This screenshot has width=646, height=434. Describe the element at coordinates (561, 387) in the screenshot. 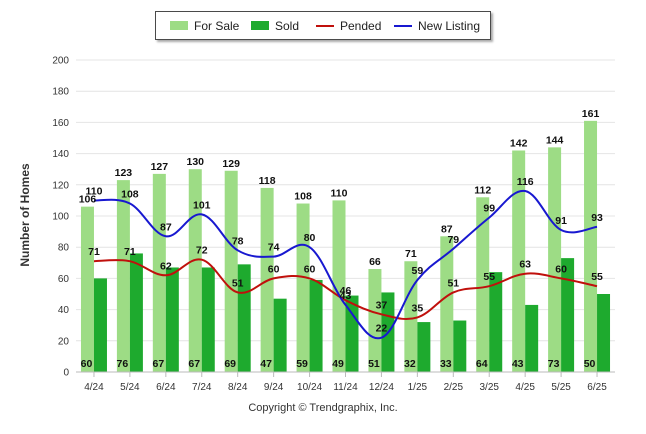

I see `x-tick-label: 5/25` at that location.